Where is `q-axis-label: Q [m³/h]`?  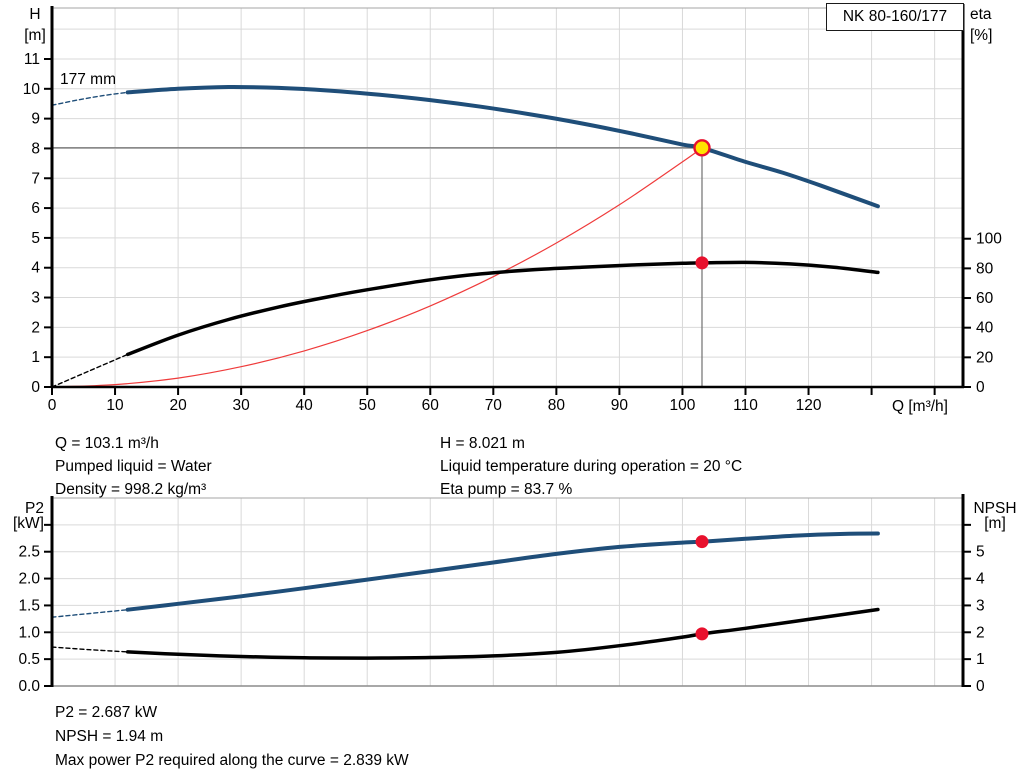 q-axis-label: Q [m³/h] is located at coordinates (920, 406).